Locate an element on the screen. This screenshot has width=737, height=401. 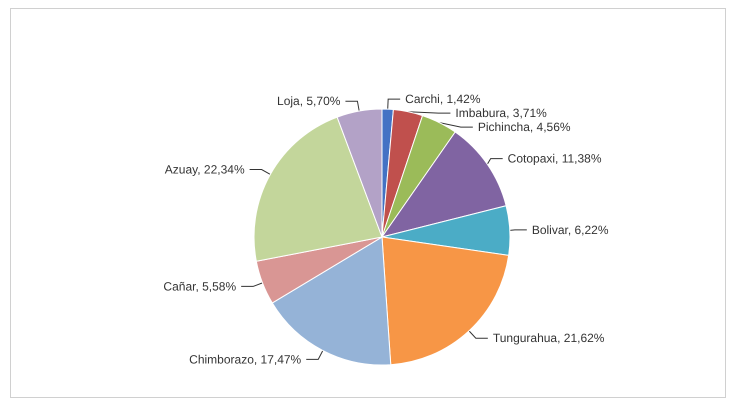
slice-label: Pichincha, 4,56% is located at coordinates (524, 127).